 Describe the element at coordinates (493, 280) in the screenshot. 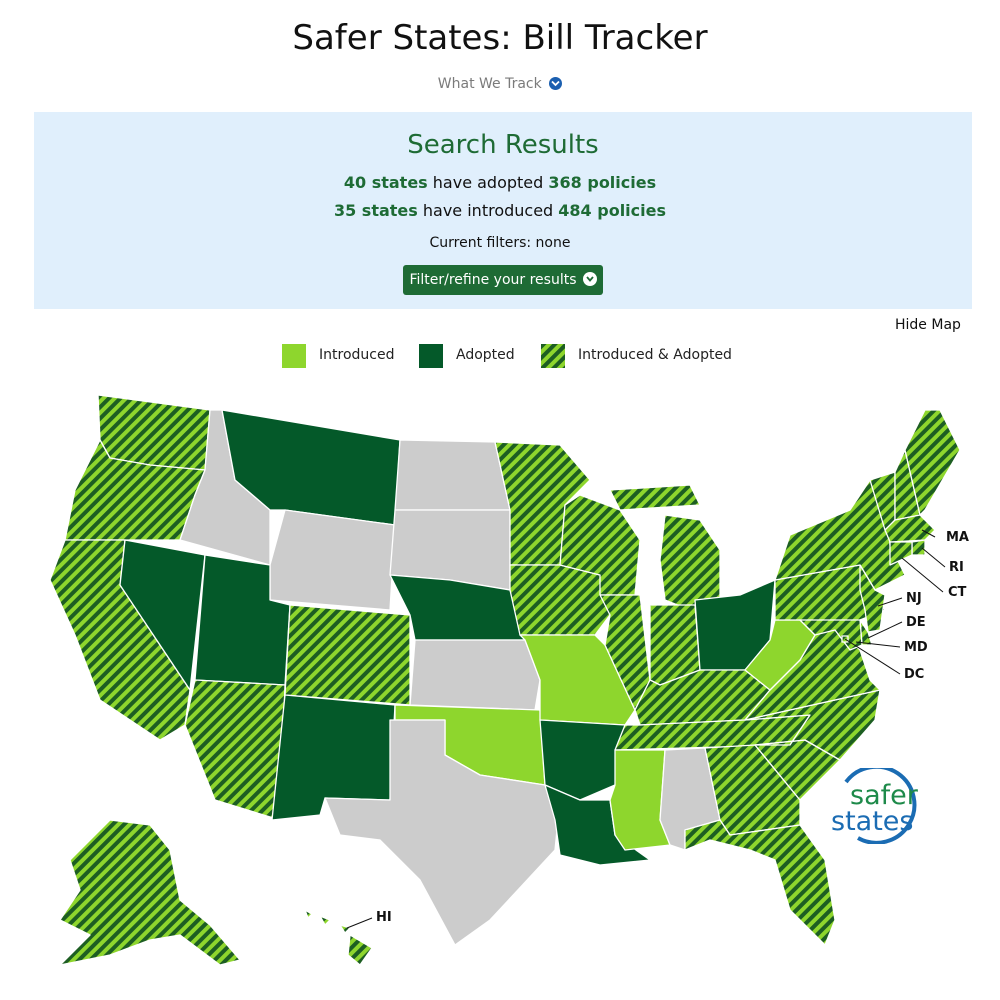

I see `filter-refine-label: Filter/refine your results` at that location.